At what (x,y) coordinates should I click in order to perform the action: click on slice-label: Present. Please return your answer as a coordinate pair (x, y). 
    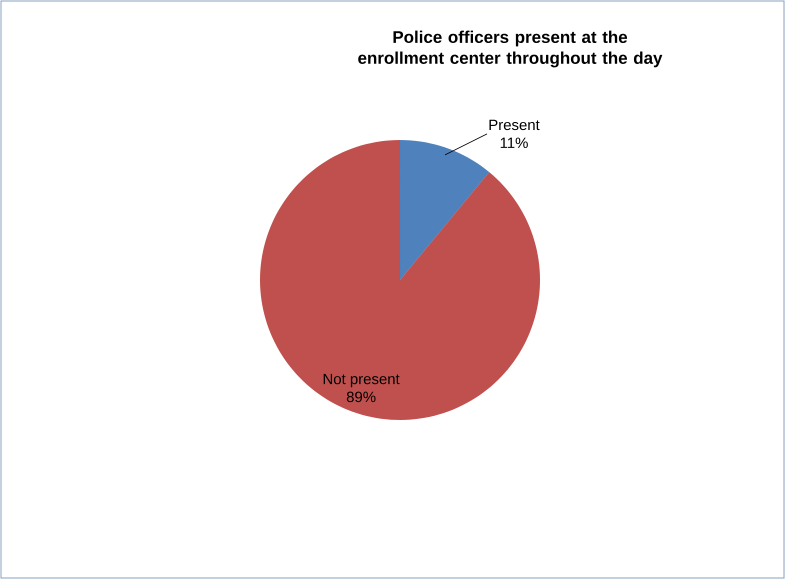
    Looking at the image, I should click on (514, 125).